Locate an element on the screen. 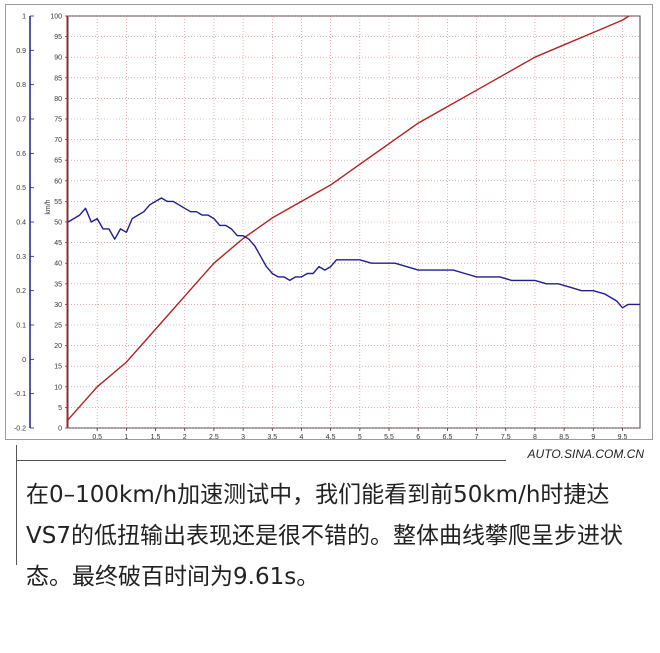 This screenshot has height=653, width=660. x-tick-label: 8.5 is located at coordinates (564, 436).